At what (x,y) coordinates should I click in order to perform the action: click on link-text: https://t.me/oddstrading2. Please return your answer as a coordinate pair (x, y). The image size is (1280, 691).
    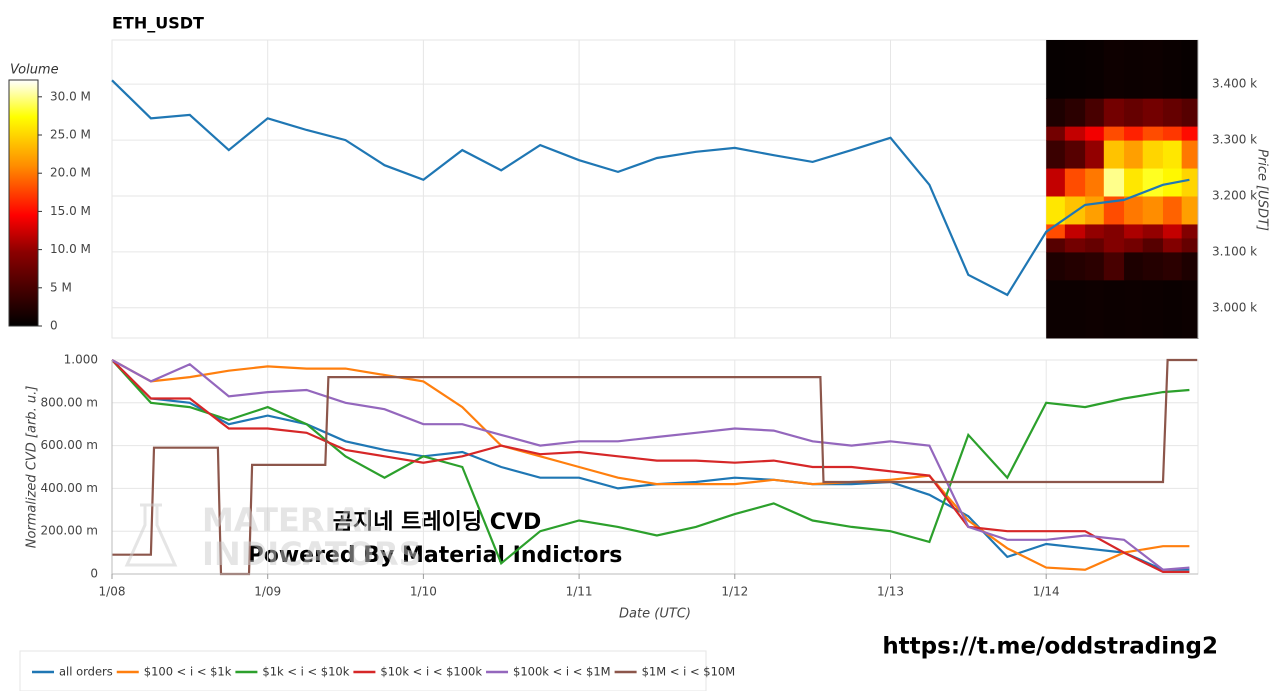
    Looking at the image, I should click on (1050, 647).